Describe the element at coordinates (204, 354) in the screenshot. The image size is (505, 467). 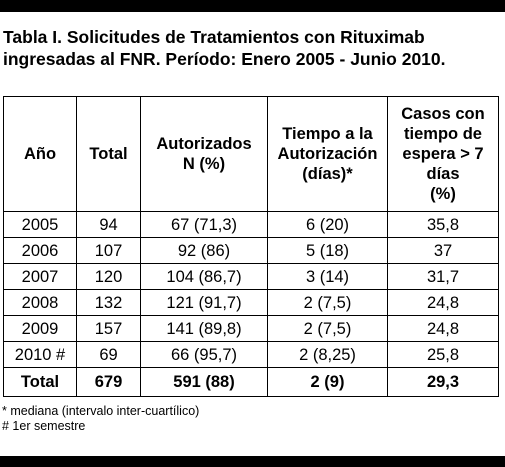
I see `cell-authorized: 66 (95,7)` at that location.